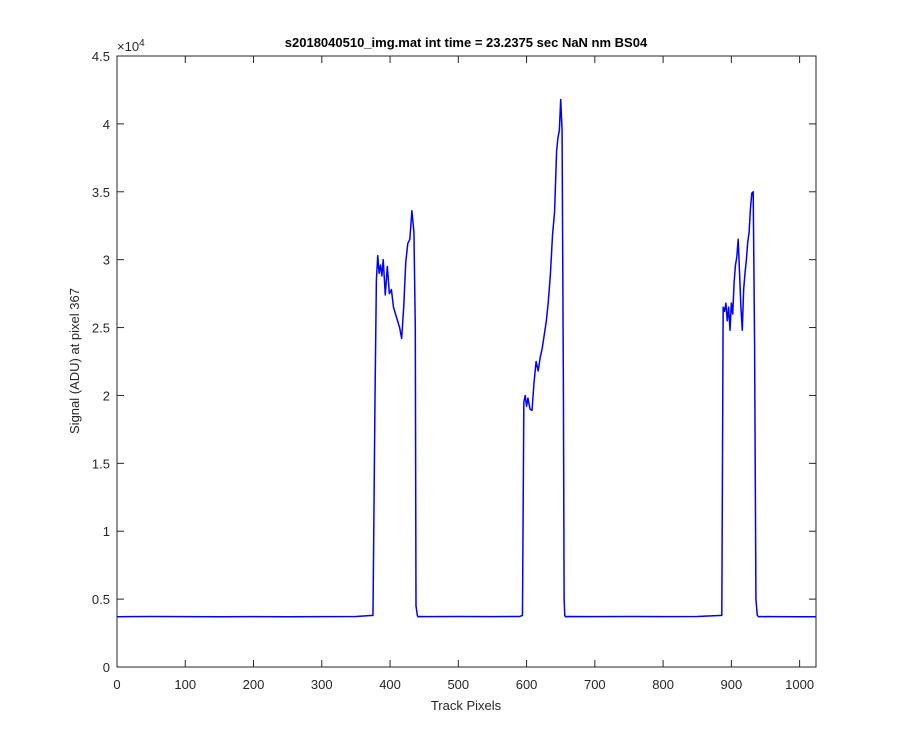 This screenshot has width=900, height=750. Describe the element at coordinates (466, 705) in the screenshot. I see `x-axis-label: Track Pixels` at that location.